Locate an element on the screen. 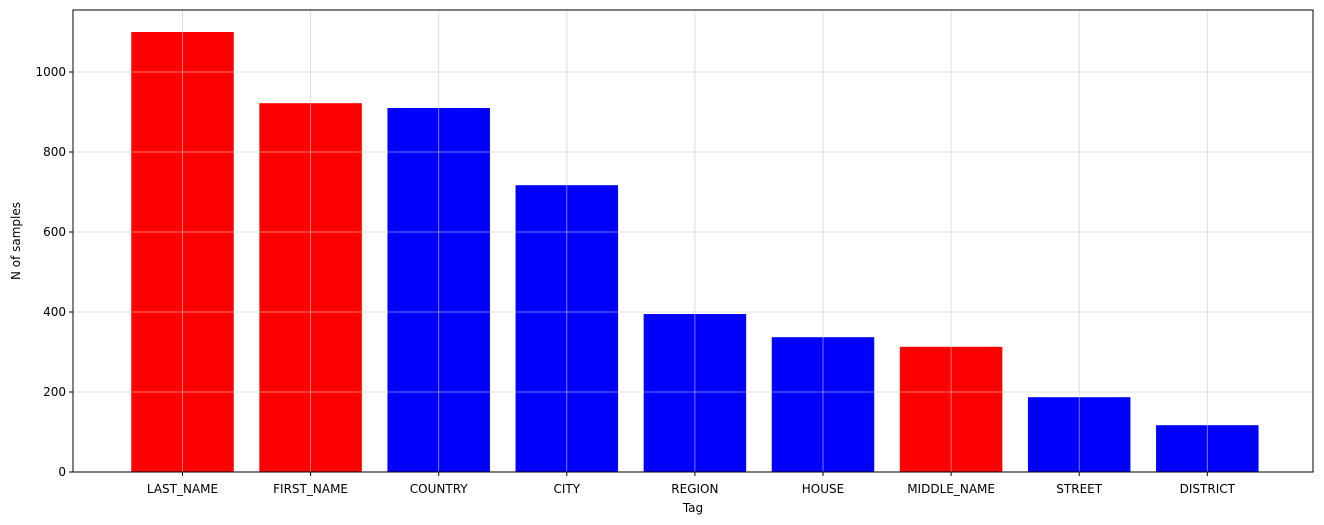 Image resolution: width=1324 pixels, height=525 pixels. x-tick-label: FIRST_NAME is located at coordinates (310, 489).